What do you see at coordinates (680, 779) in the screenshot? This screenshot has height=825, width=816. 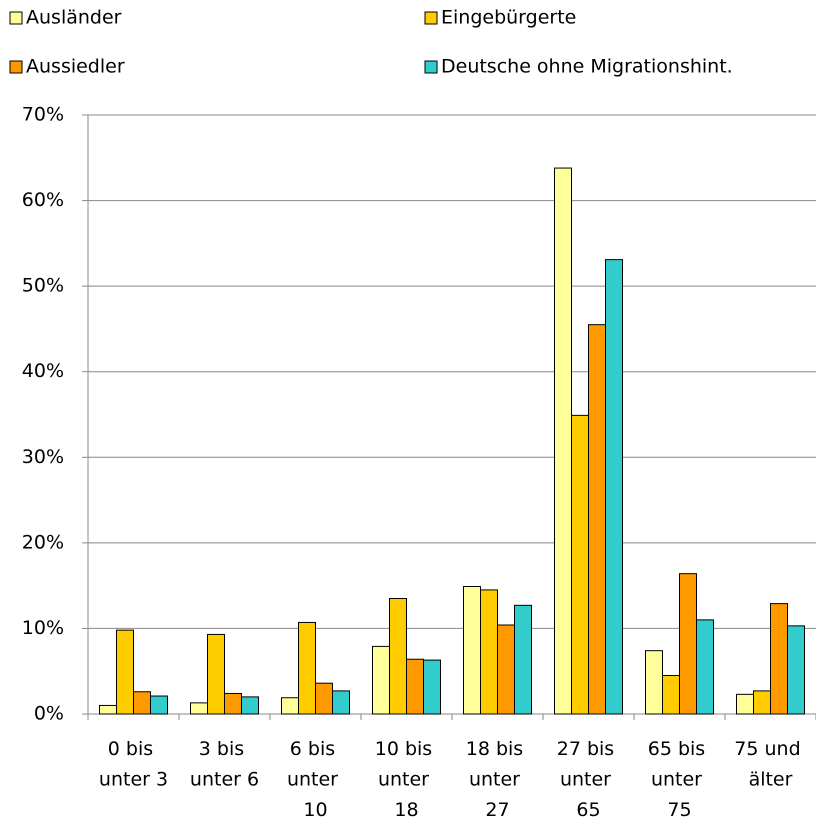 I see `x-tick-label: 65 bis unter 75` at bounding box center [680, 779].